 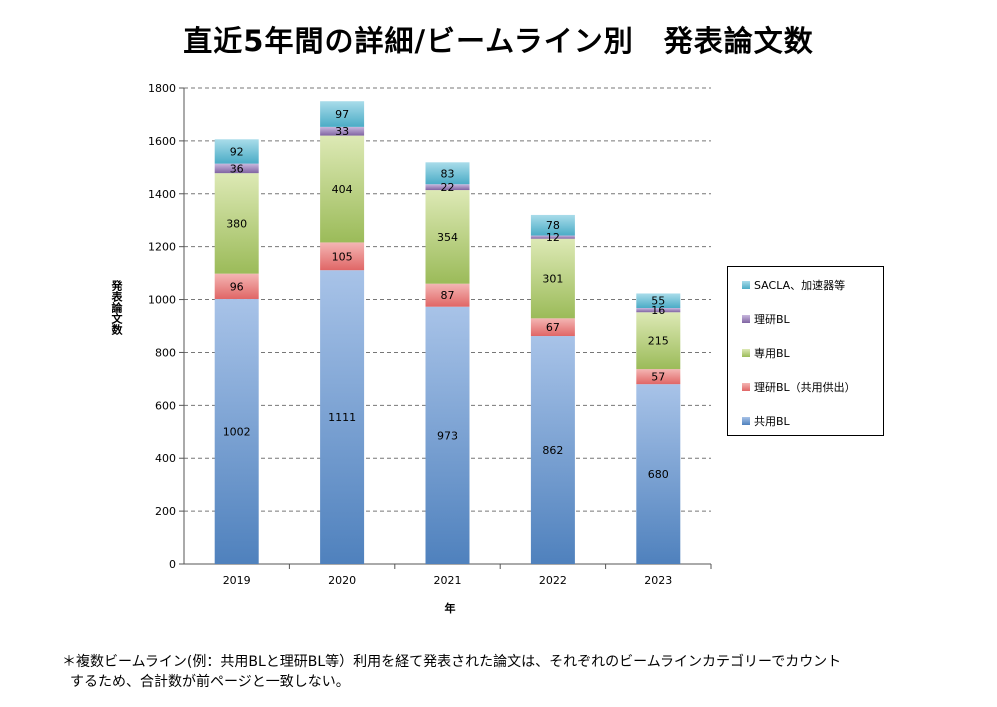 I want to click on data-label-2020-series-2: 404, so click(x=342, y=189).